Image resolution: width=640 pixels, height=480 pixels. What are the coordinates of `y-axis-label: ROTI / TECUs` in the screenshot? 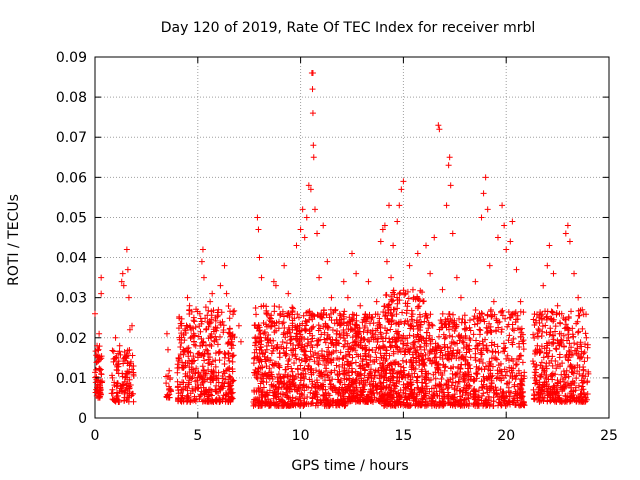 It's located at (14, 240).